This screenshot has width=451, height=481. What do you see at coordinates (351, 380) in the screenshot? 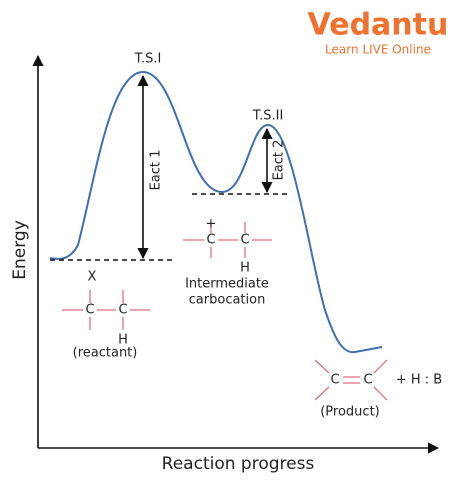
I see `product-structure` at bounding box center [351, 380].